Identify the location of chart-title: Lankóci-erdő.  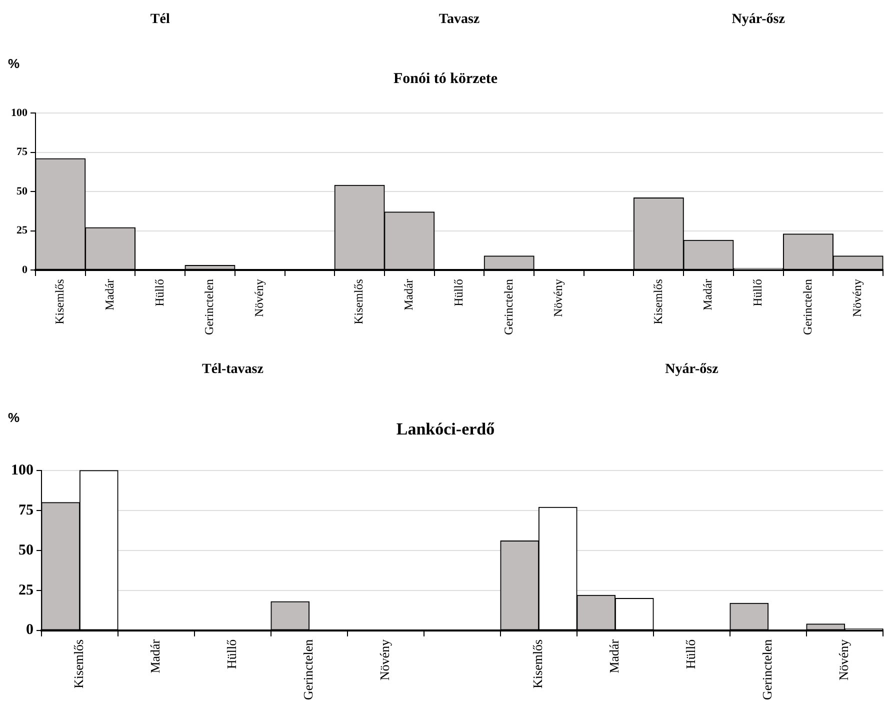
(446, 429).